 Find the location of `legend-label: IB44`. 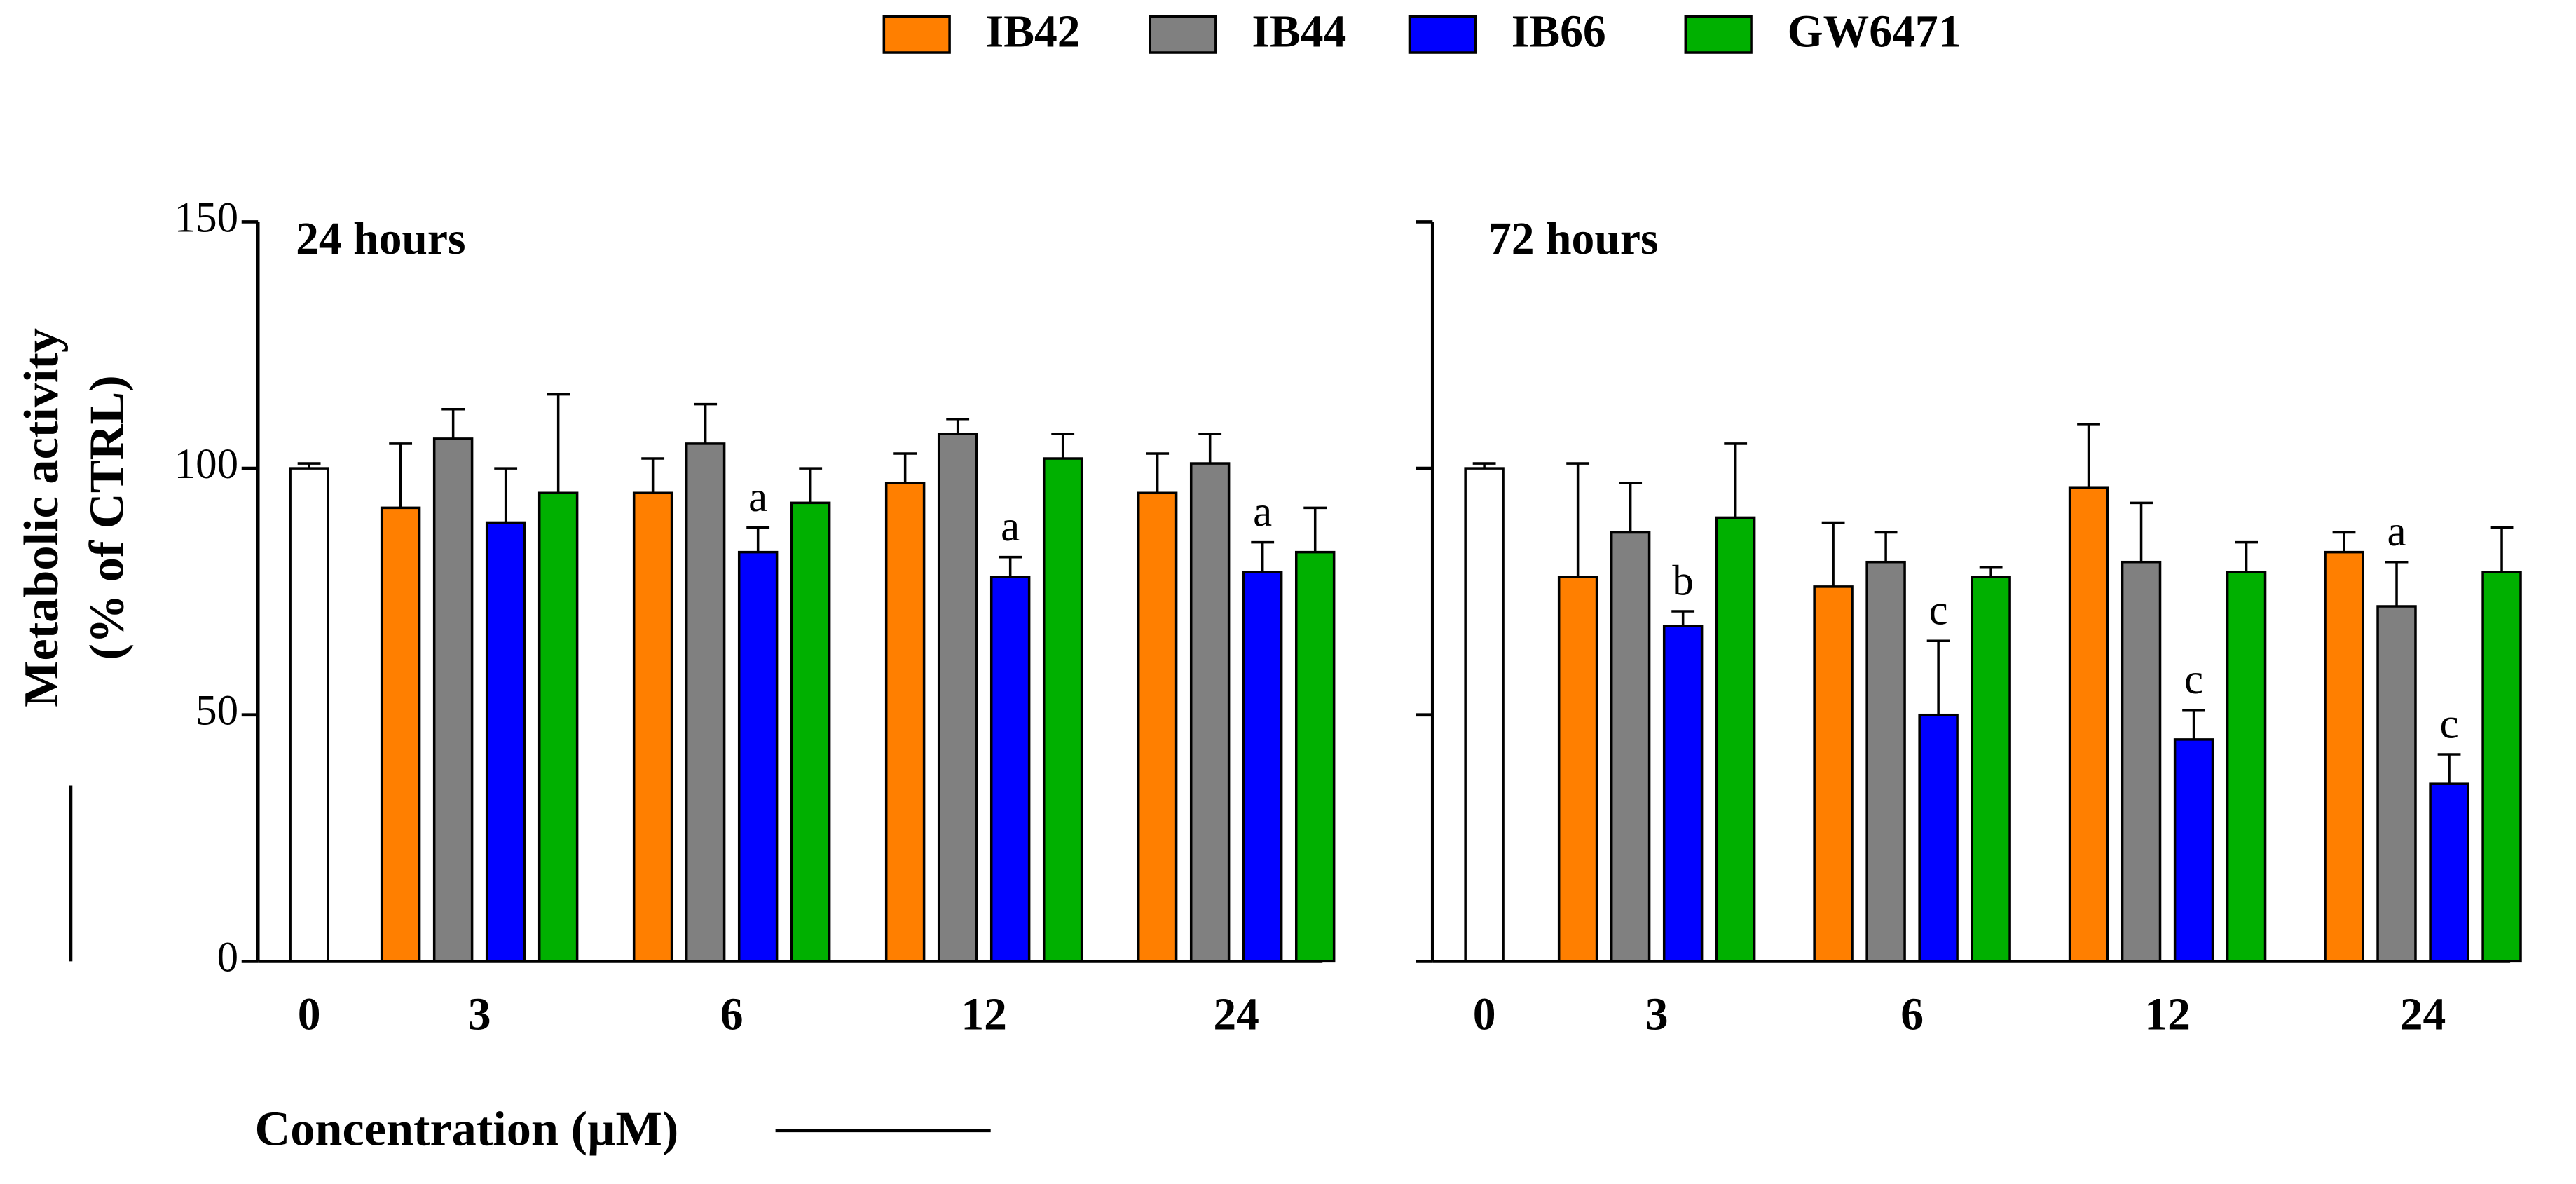

legend-label: IB44 is located at coordinates (1299, 32).